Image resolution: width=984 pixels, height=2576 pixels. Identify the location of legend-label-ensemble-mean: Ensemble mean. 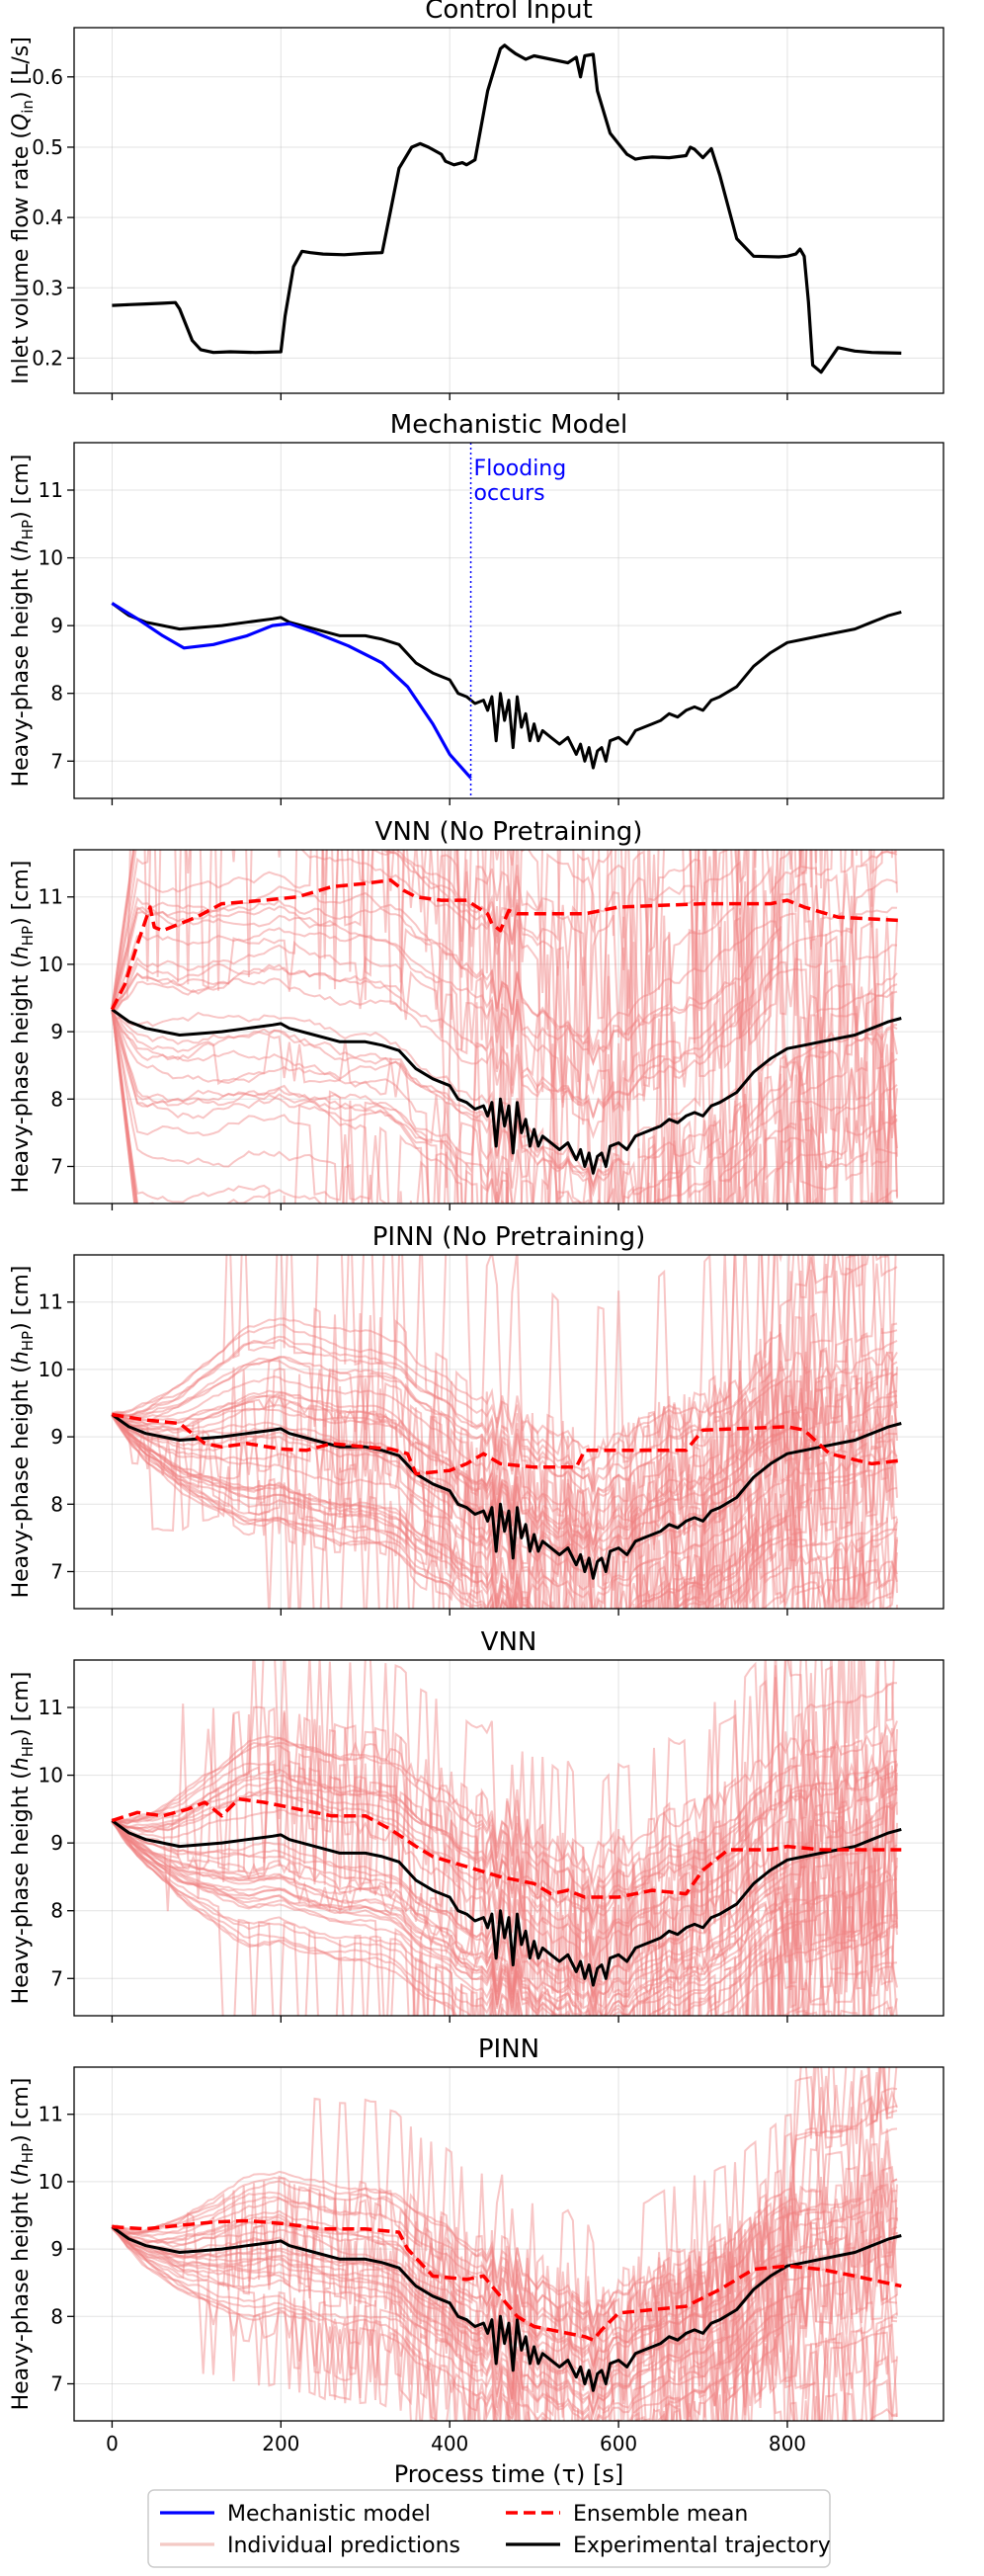
(660, 2514).